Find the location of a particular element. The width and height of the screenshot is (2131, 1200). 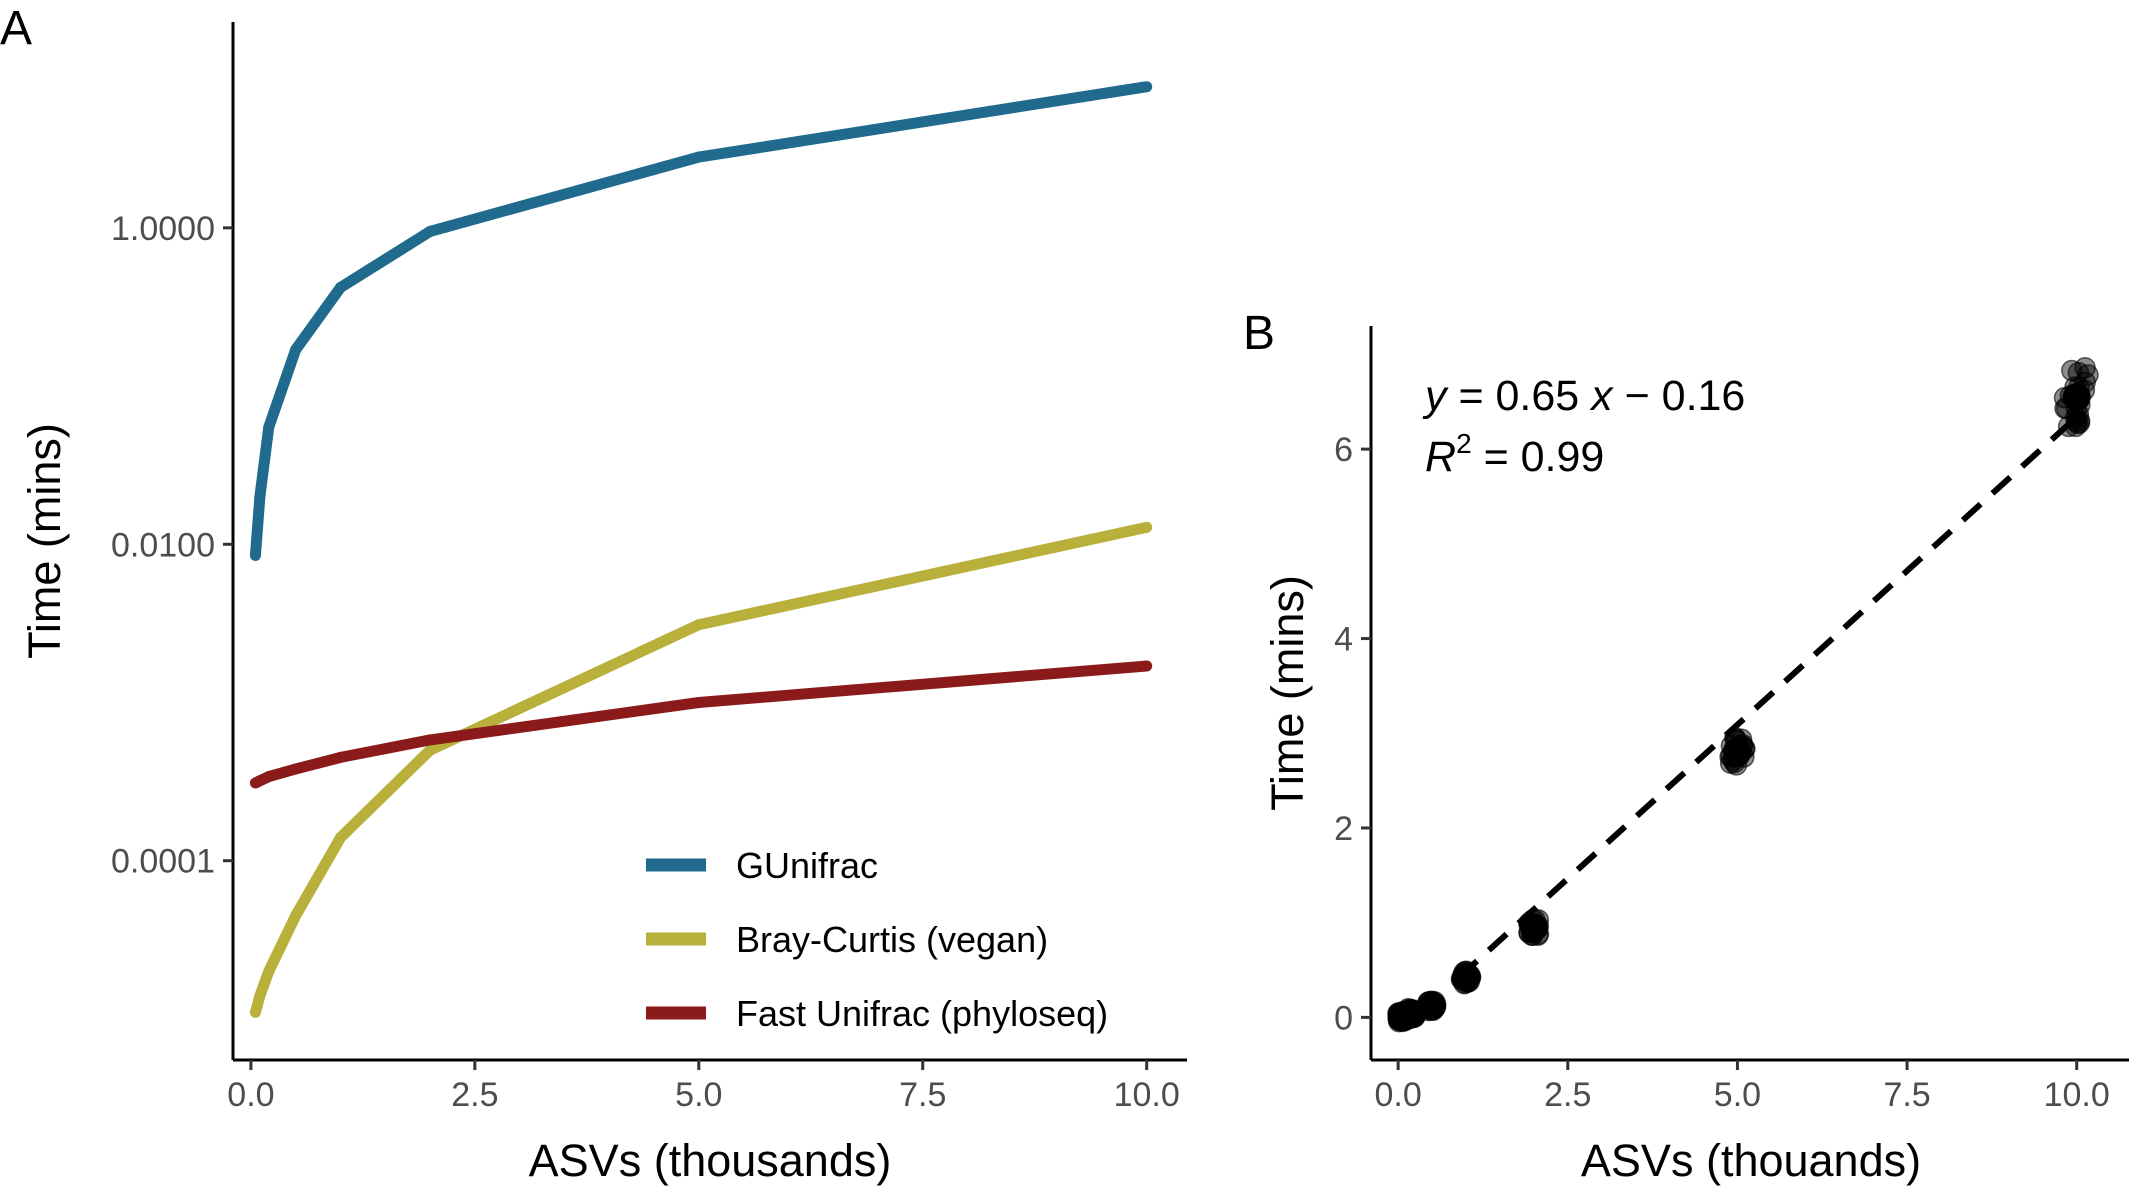

panel-b-x-tick-label: 0.0 is located at coordinates (1398, 1095).